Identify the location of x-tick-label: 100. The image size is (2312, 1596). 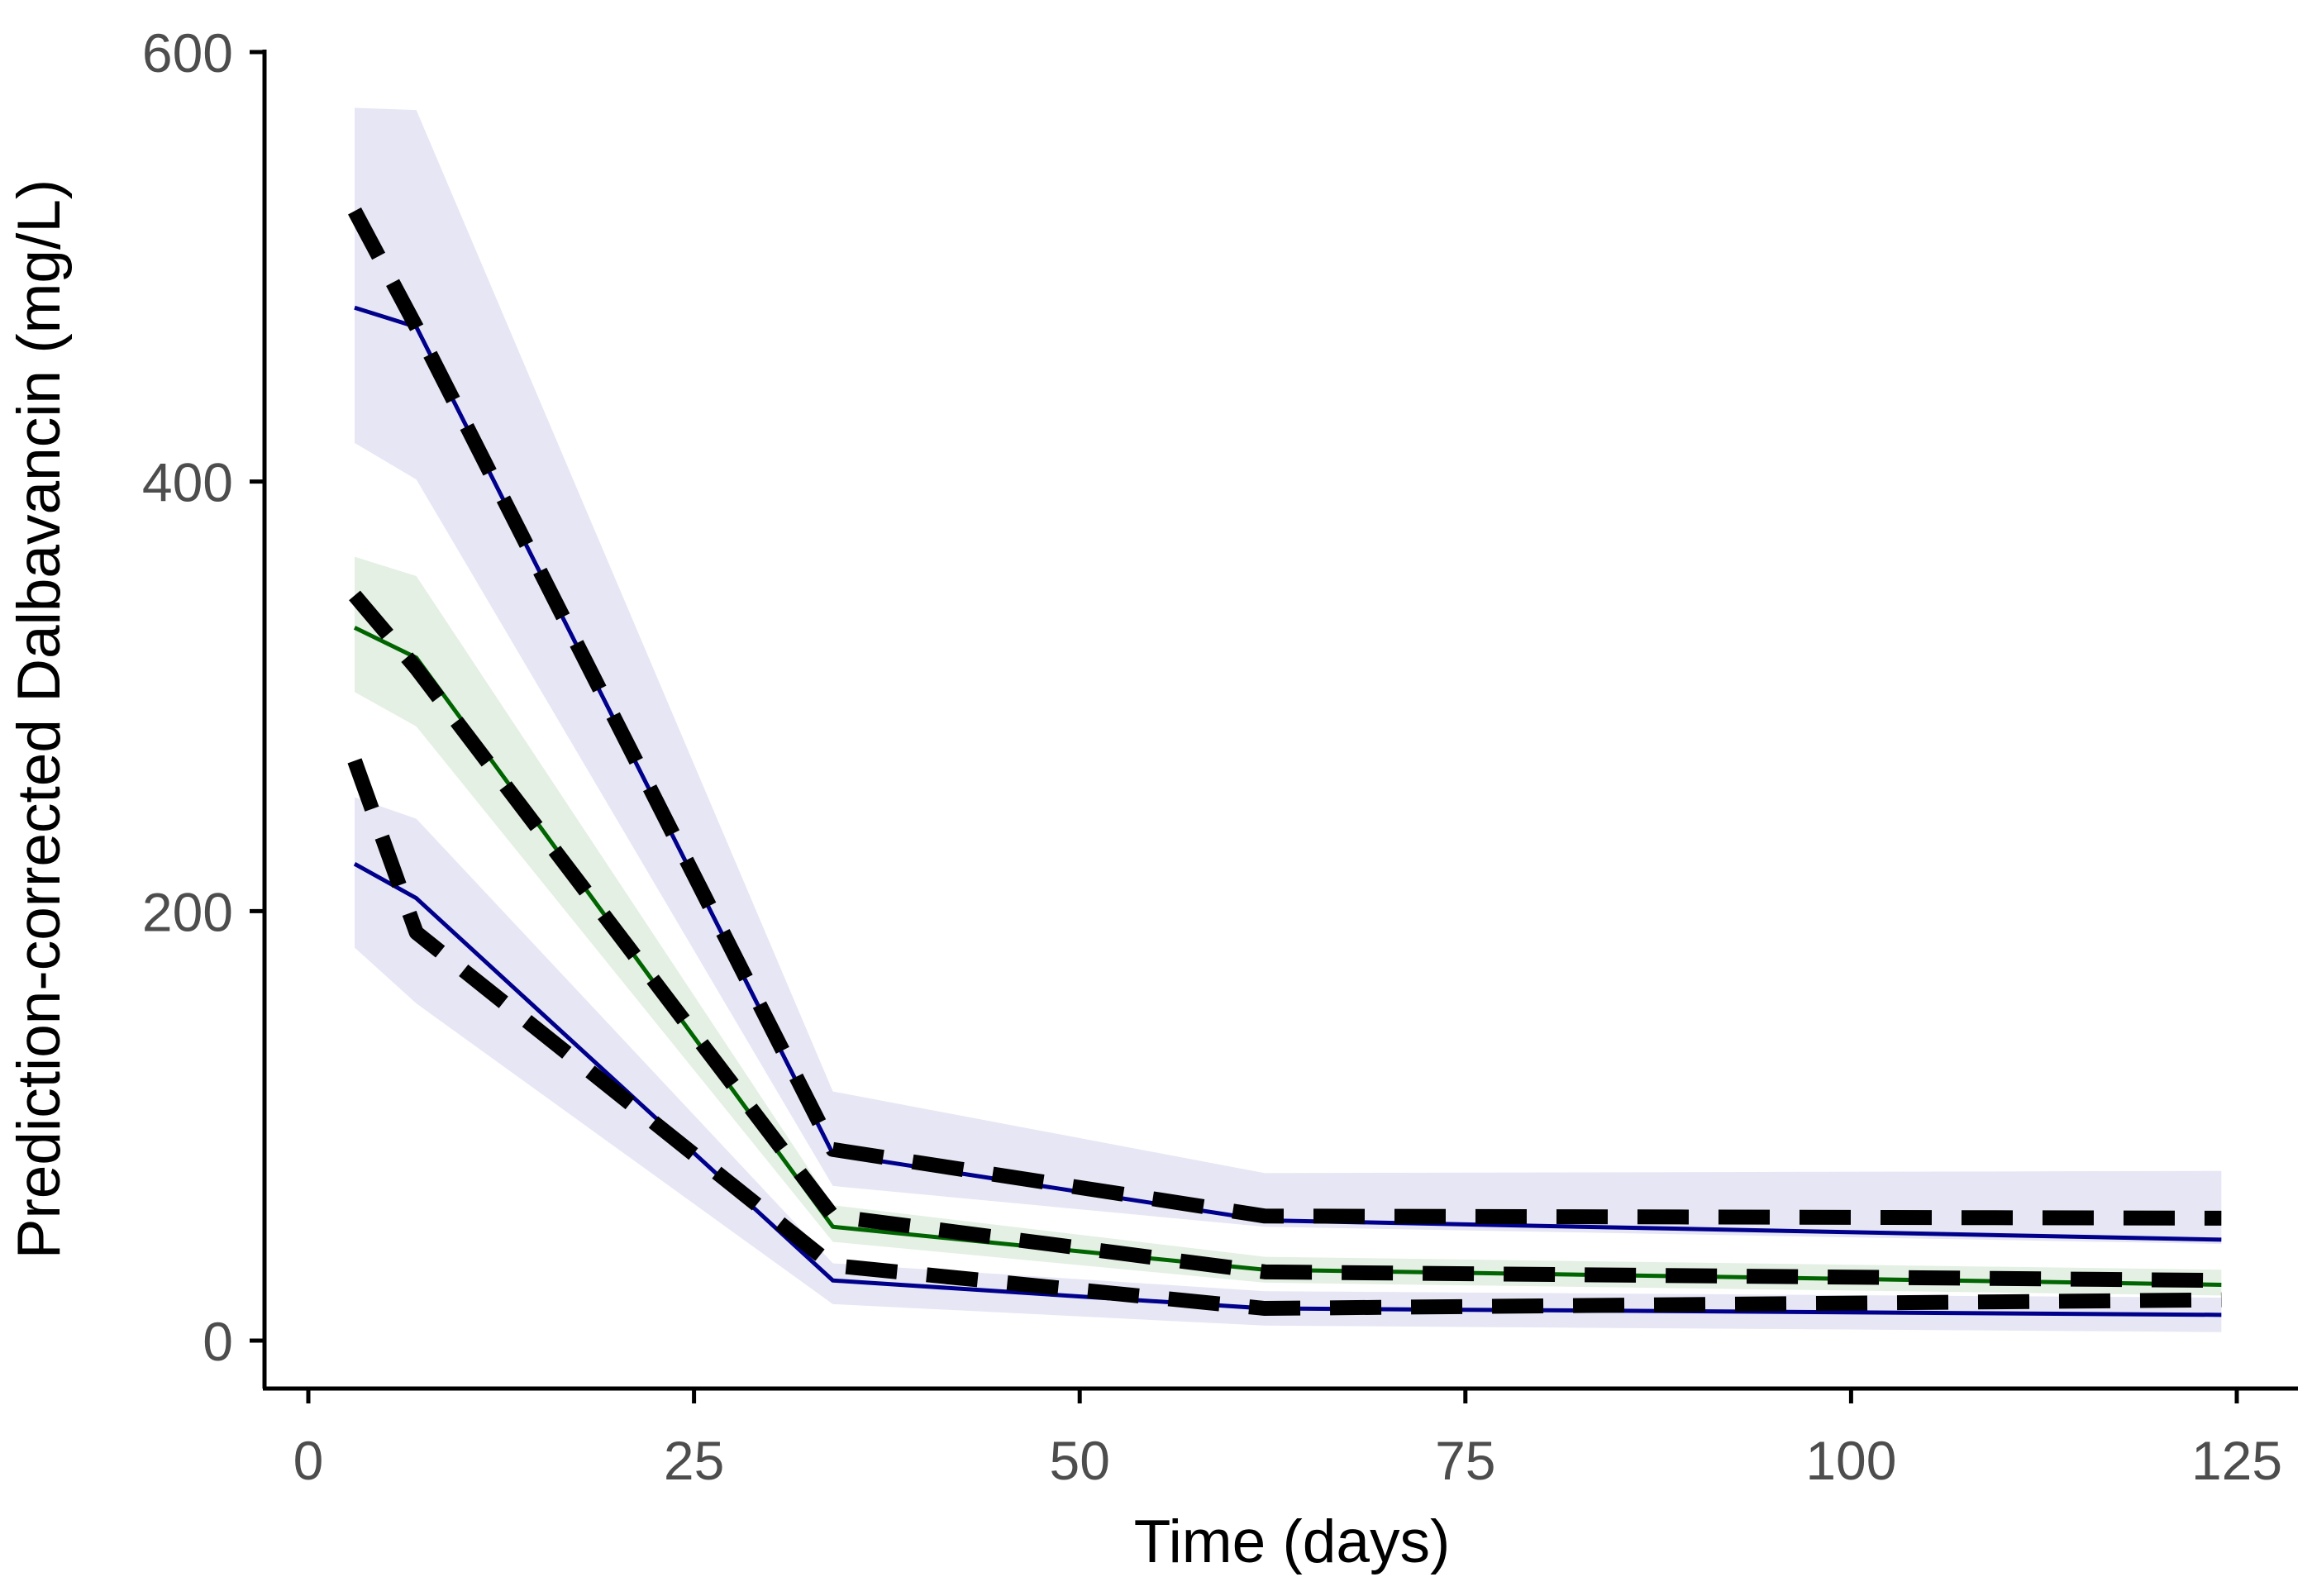
(1851, 1460).